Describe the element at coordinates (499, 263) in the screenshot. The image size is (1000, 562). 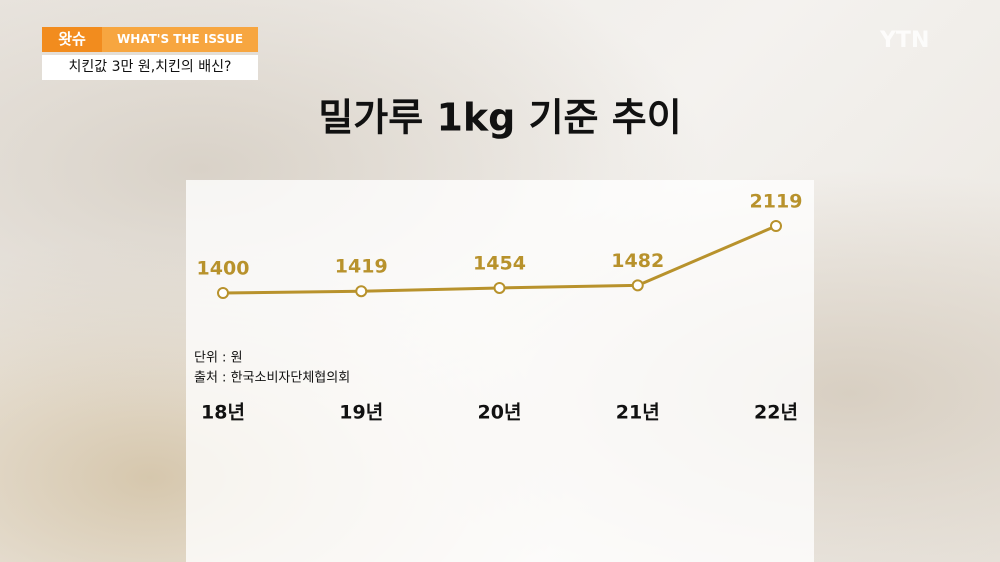
I see `data-label: 1454` at that location.